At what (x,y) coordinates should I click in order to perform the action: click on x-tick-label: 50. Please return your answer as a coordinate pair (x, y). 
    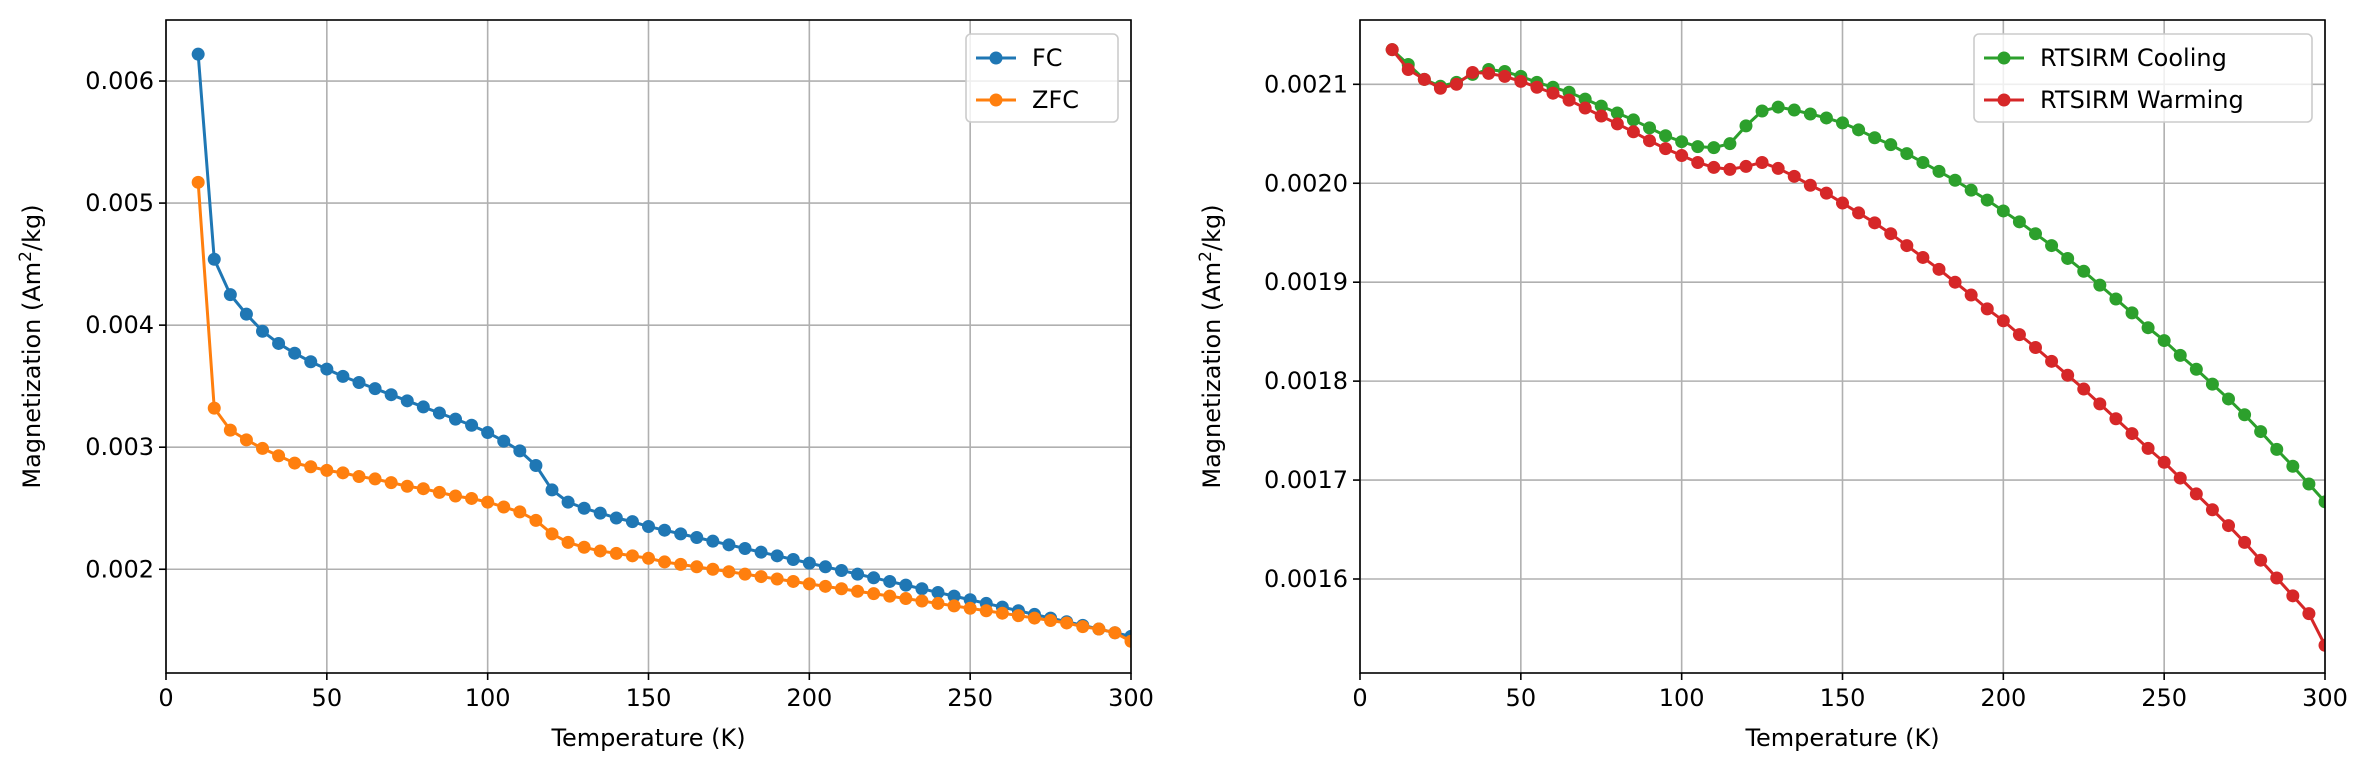
    Looking at the image, I should click on (327, 698).